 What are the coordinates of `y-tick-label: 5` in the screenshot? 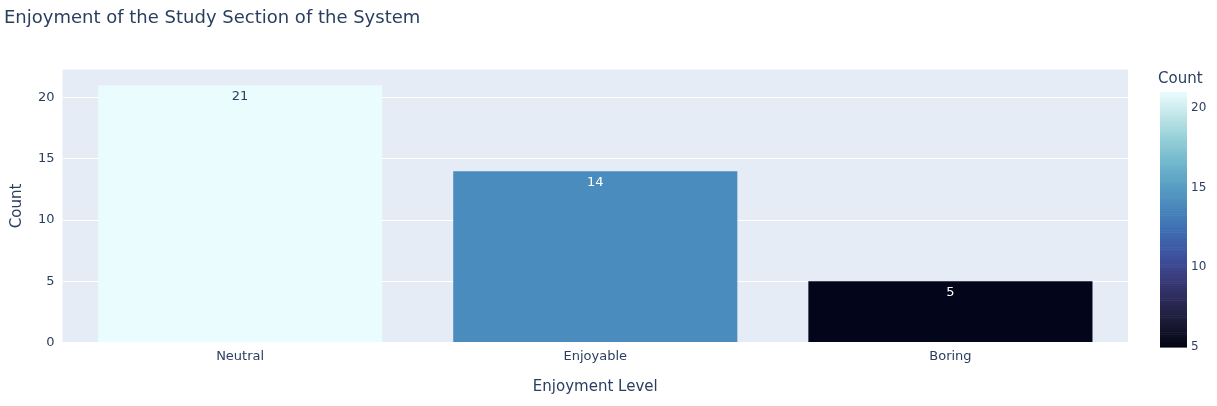 It's located at (50, 280).